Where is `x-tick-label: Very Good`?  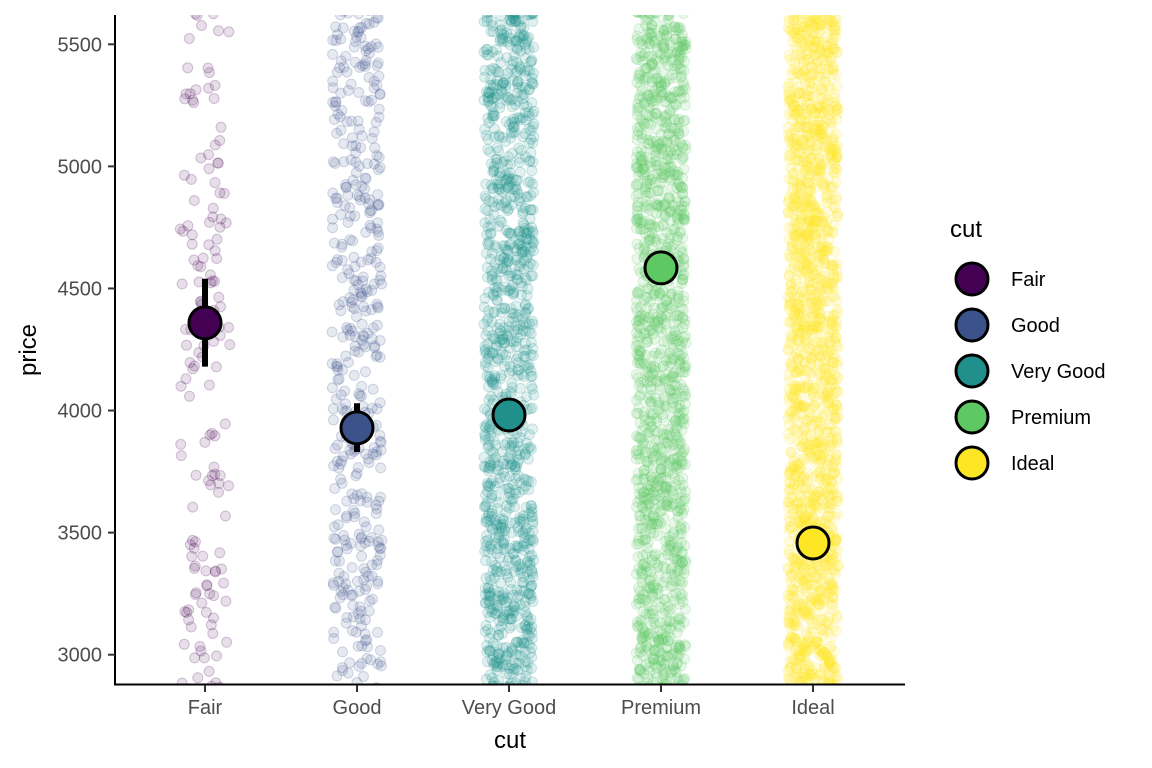
x-tick-label: Very Good is located at coordinates (509, 708).